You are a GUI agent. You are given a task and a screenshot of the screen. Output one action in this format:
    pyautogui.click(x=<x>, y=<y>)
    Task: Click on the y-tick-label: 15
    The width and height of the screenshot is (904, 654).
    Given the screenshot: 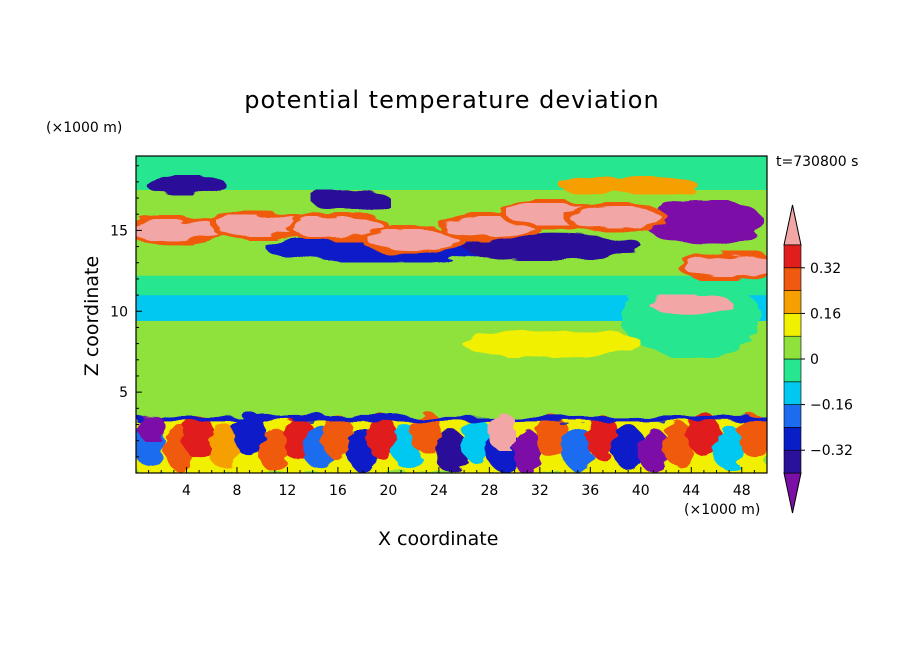 What is the action you would take?
    pyautogui.click(x=119, y=231)
    